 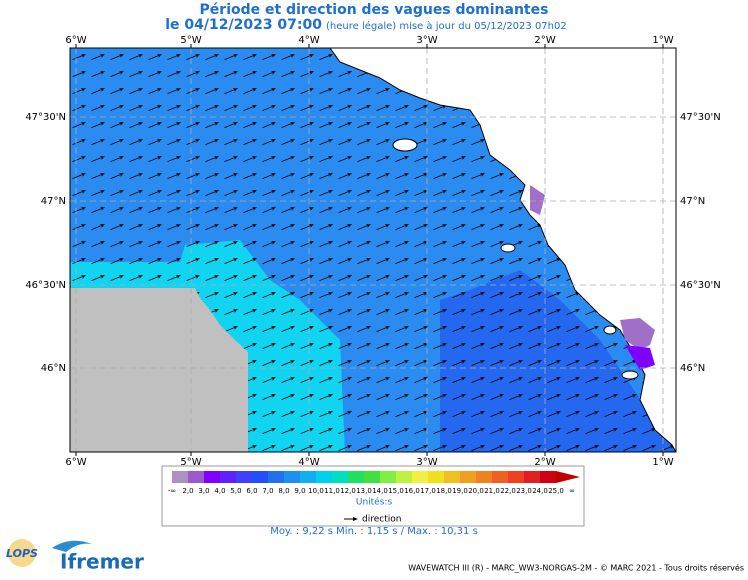 What do you see at coordinates (428, 491) in the screenshot?
I see `colorbar-label: 17,0` at bounding box center [428, 491].